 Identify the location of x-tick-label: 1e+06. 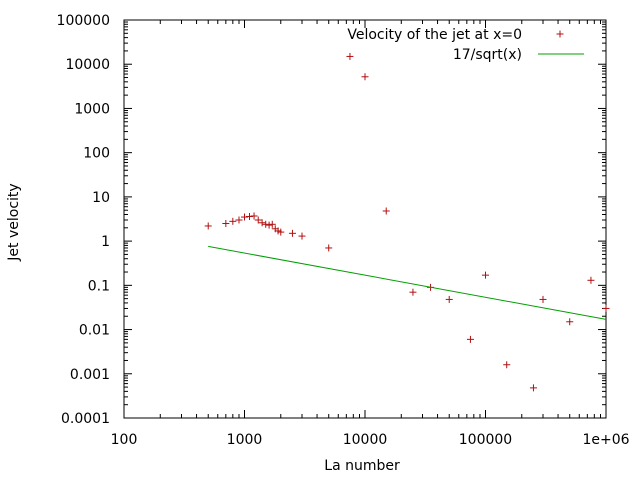
(605, 440).